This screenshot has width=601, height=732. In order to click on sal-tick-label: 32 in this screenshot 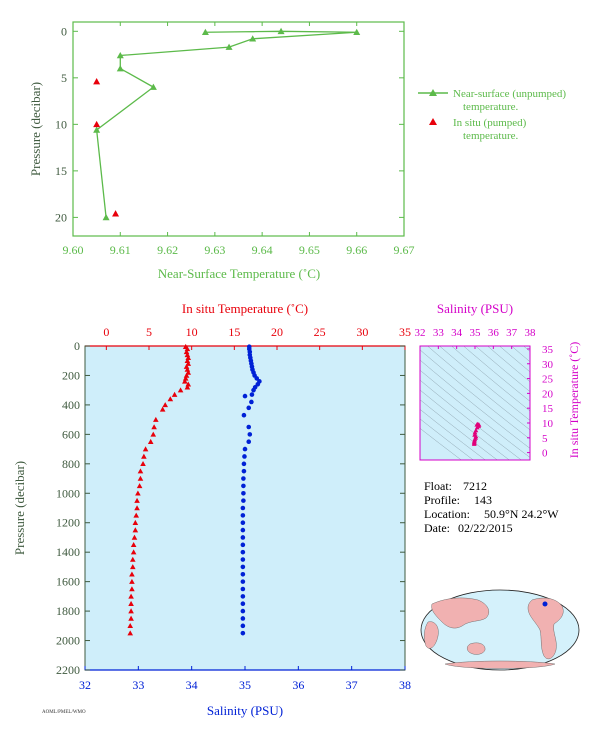, I will do `click(85, 685)`.